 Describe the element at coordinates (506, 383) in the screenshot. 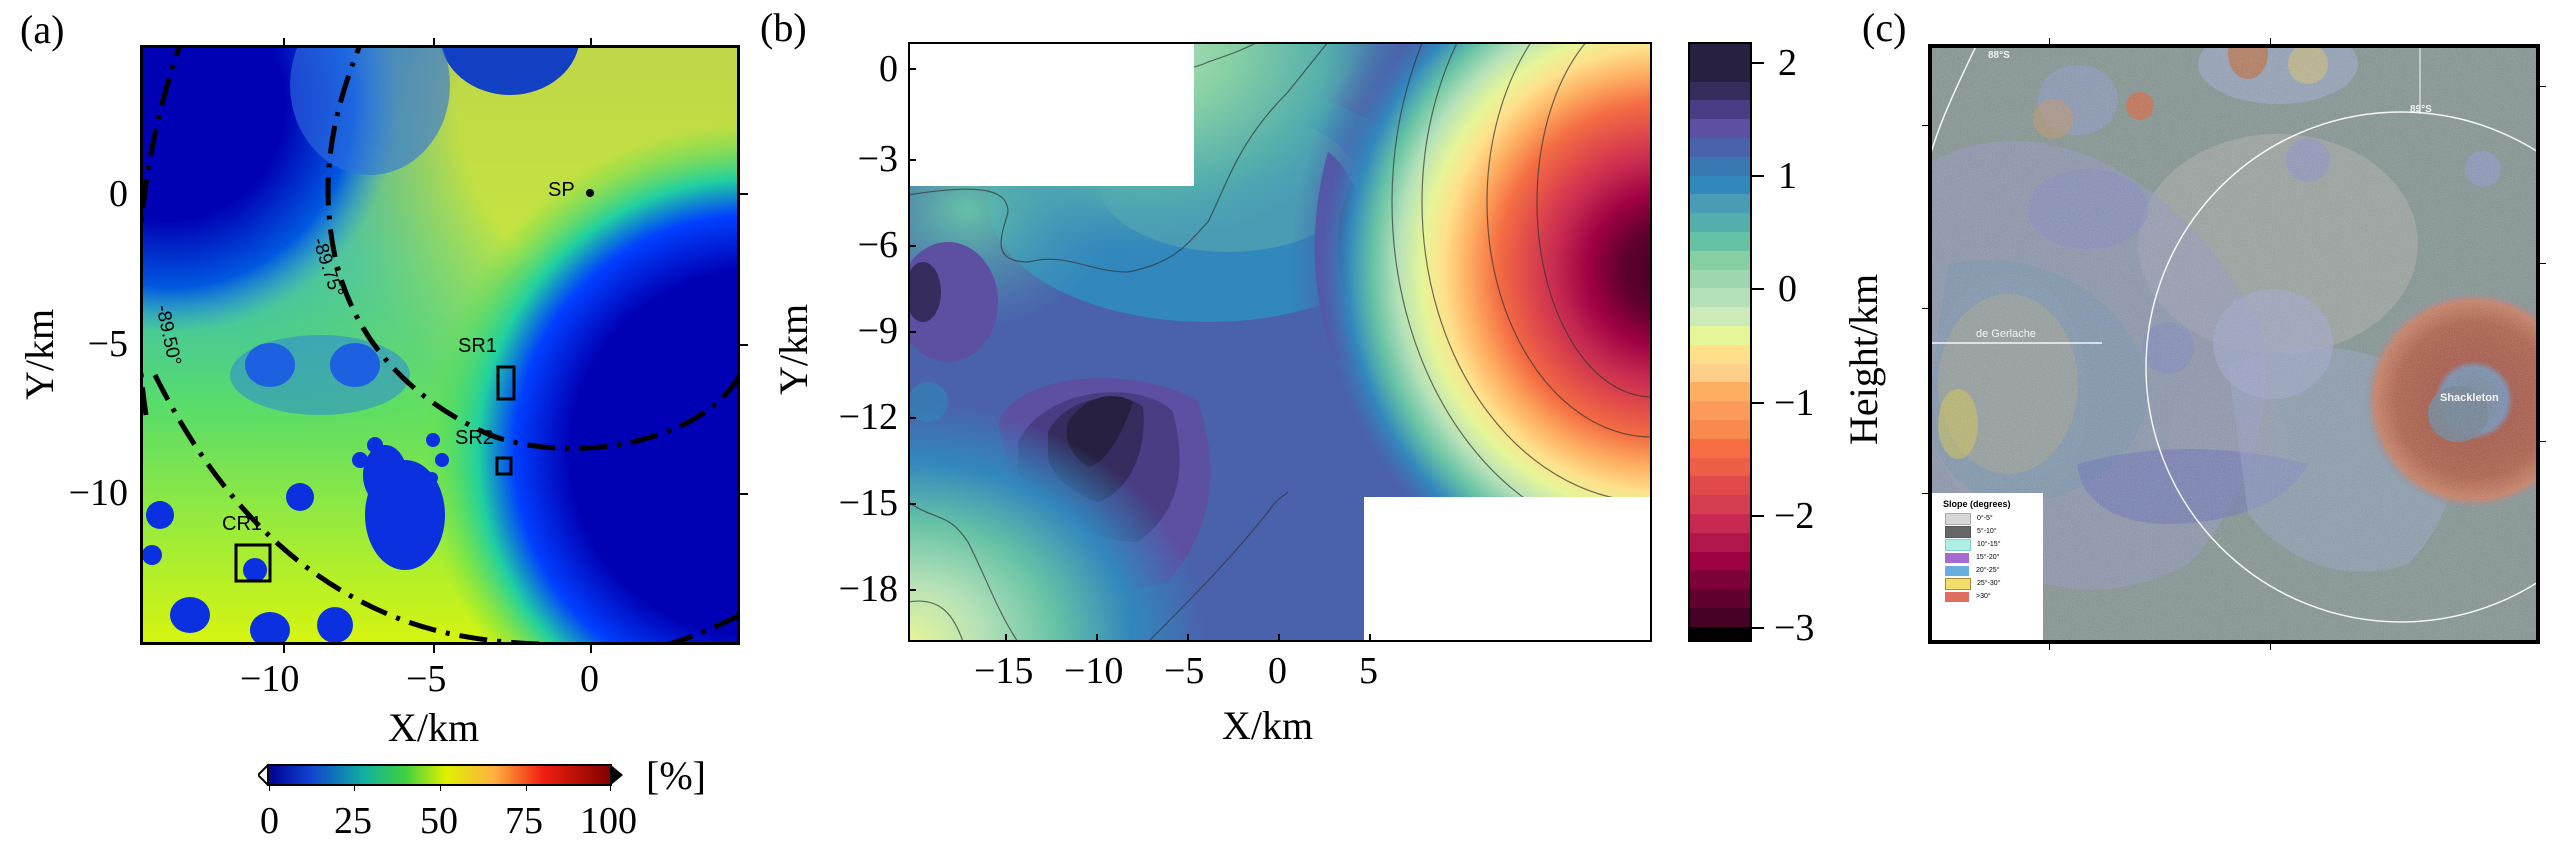

I see `sr1-box` at that location.